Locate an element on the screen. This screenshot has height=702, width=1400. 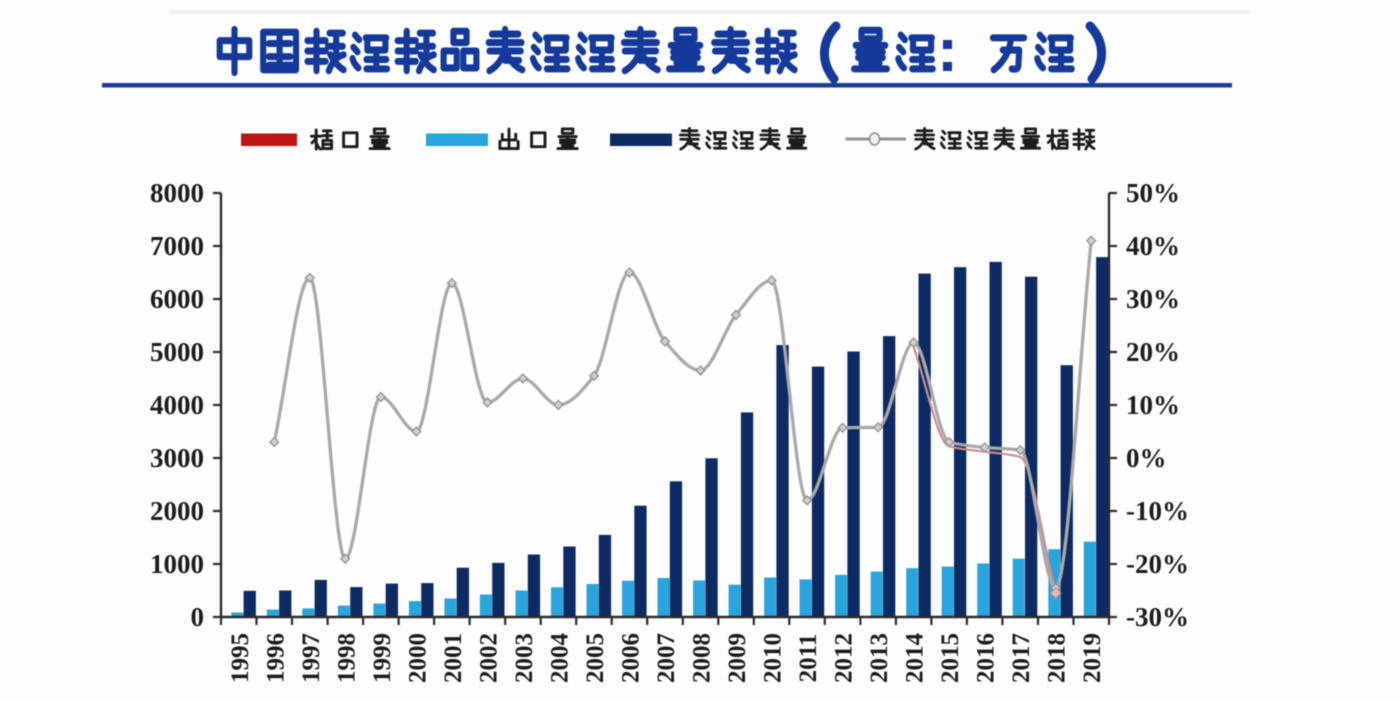
svg-text: 2014 is located at coordinates (915, 658).